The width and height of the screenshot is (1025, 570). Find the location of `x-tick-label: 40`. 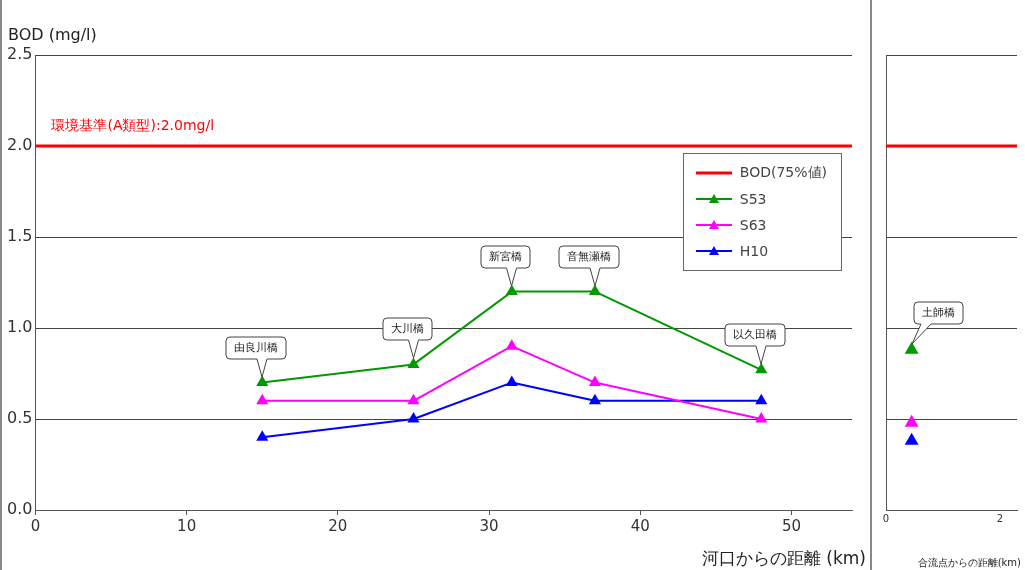

x-tick-label: 40 is located at coordinates (640, 525).